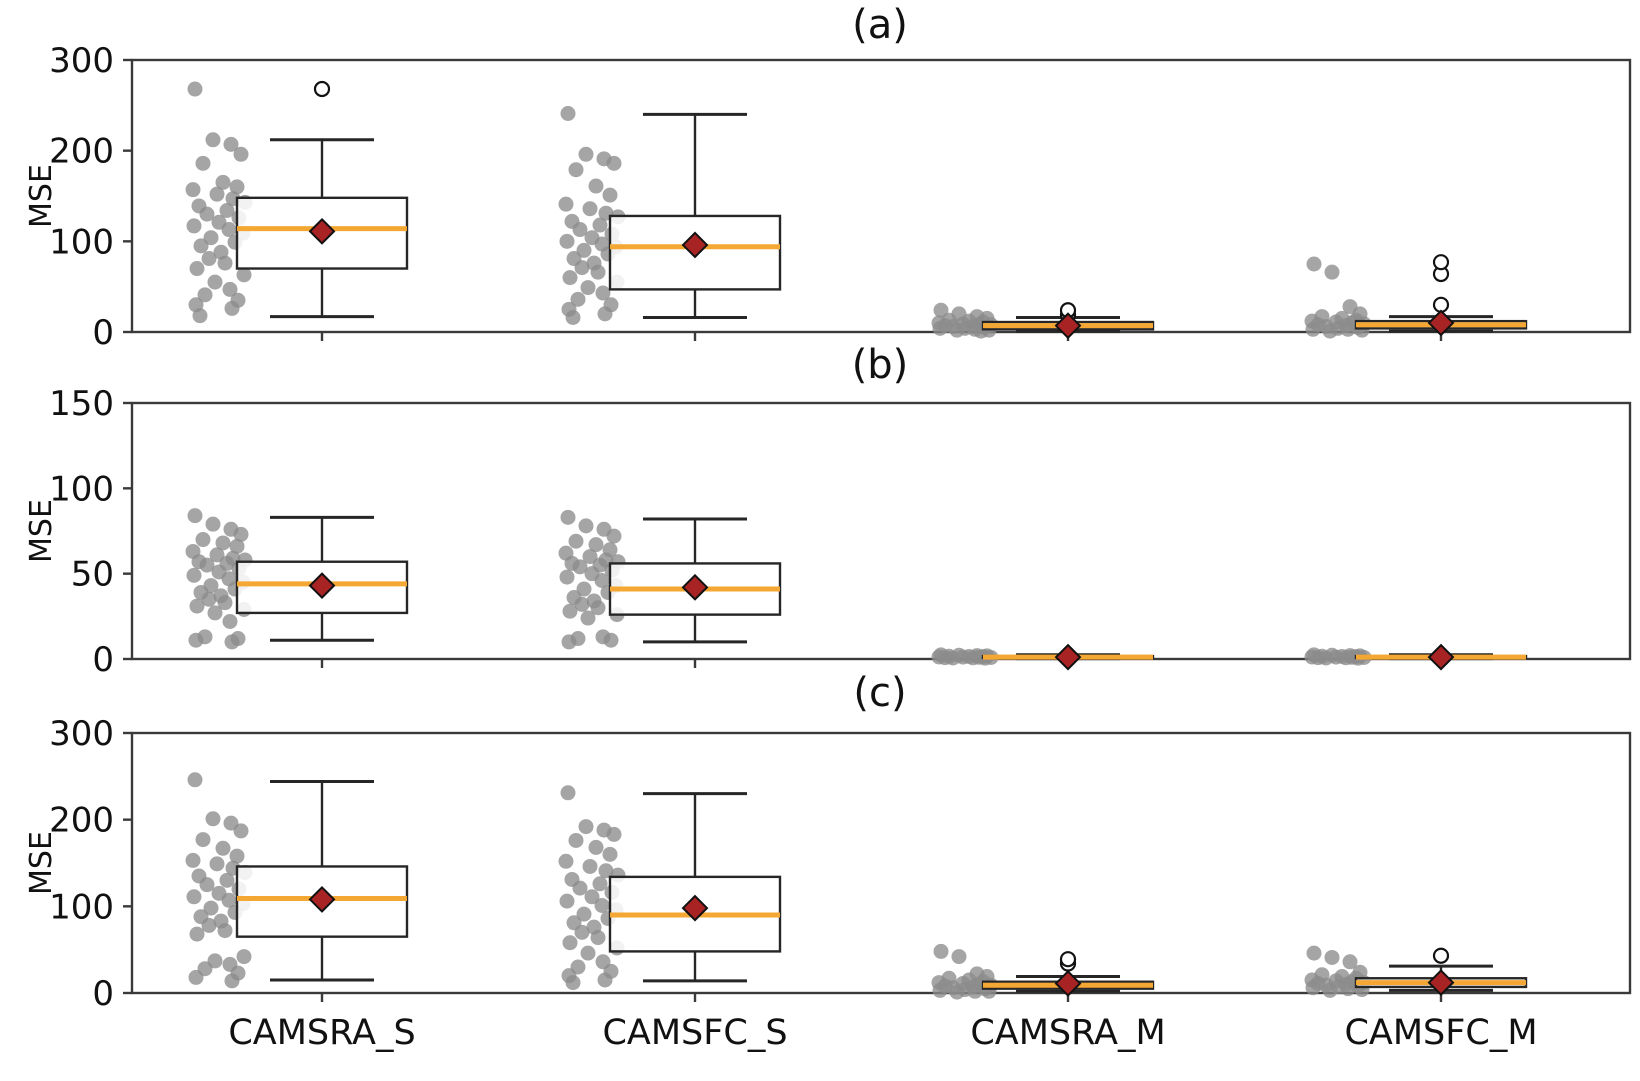  Describe the element at coordinates (695, 245) in the screenshot. I see `mean-diamond-camsfc-s` at that location.